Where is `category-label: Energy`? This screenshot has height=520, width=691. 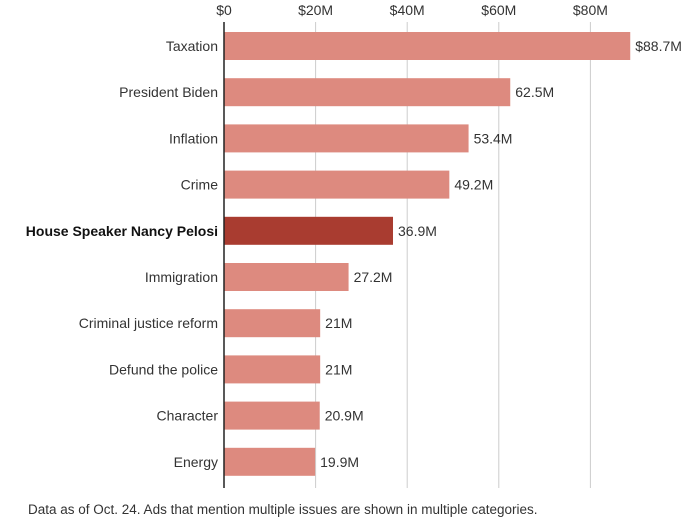 category-label: Energy is located at coordinates (196, 462).